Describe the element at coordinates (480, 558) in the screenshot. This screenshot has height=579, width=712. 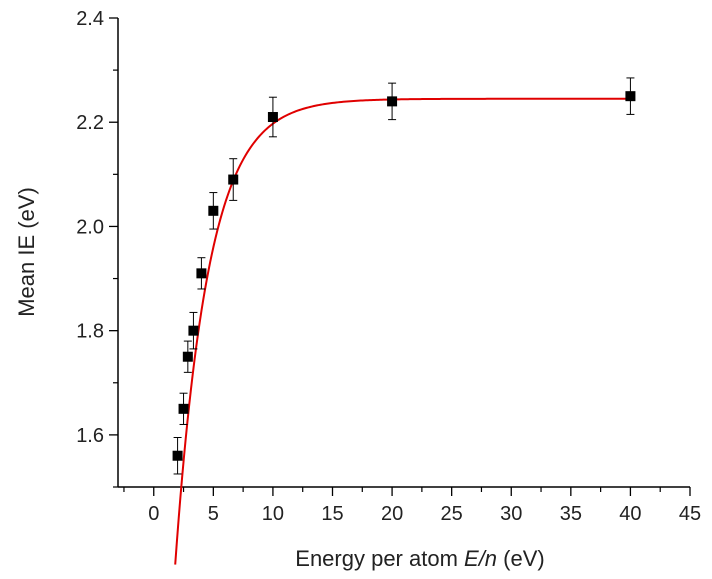
I see `x-axis-label-variable: E/n` at that location.